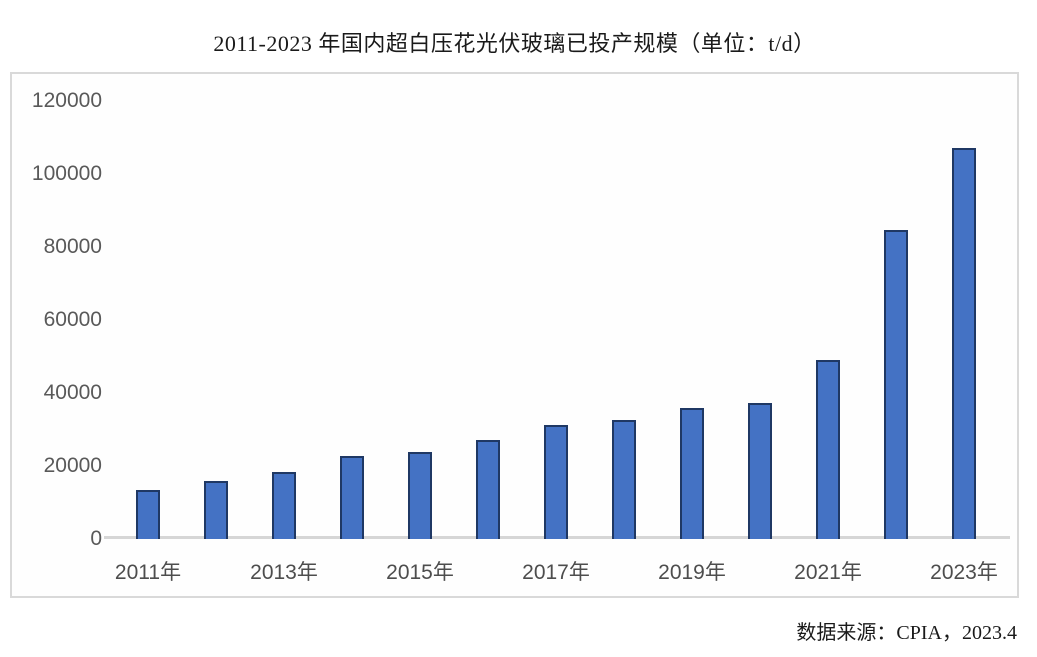  Describe the element at coordinates (624, 479) in the screenshot. I see `bar-2018` at that location.